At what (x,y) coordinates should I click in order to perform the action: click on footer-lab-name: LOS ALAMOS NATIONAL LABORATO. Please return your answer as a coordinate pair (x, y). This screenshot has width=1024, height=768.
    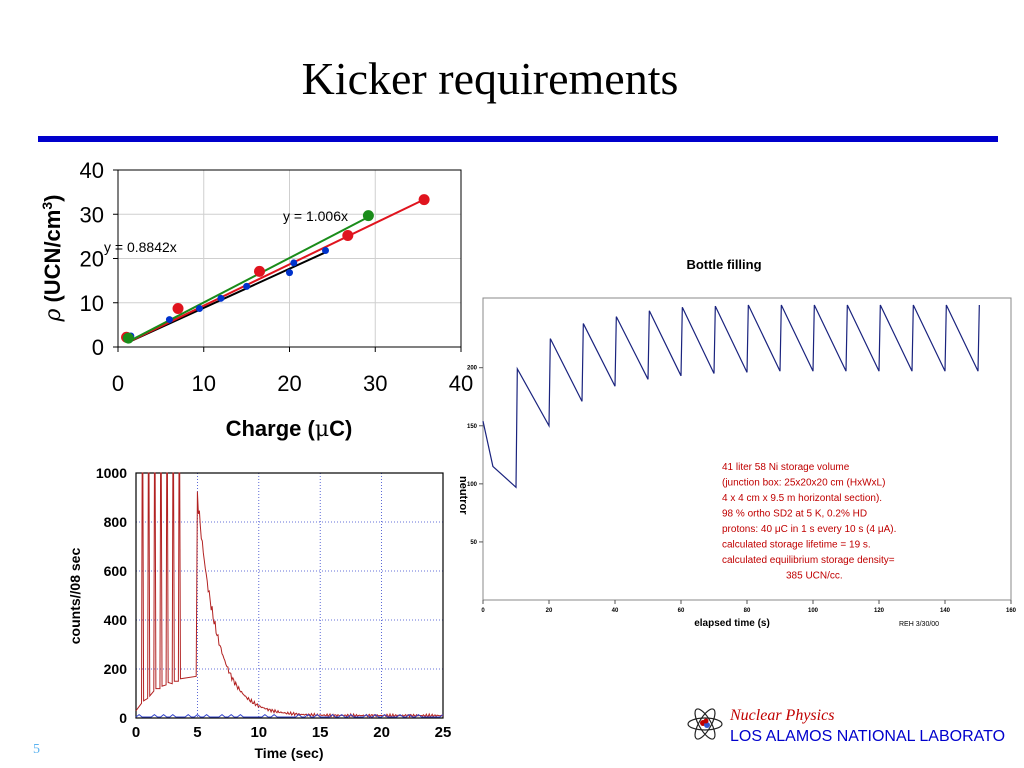
    Looking at the image, I should click on (868, 736).